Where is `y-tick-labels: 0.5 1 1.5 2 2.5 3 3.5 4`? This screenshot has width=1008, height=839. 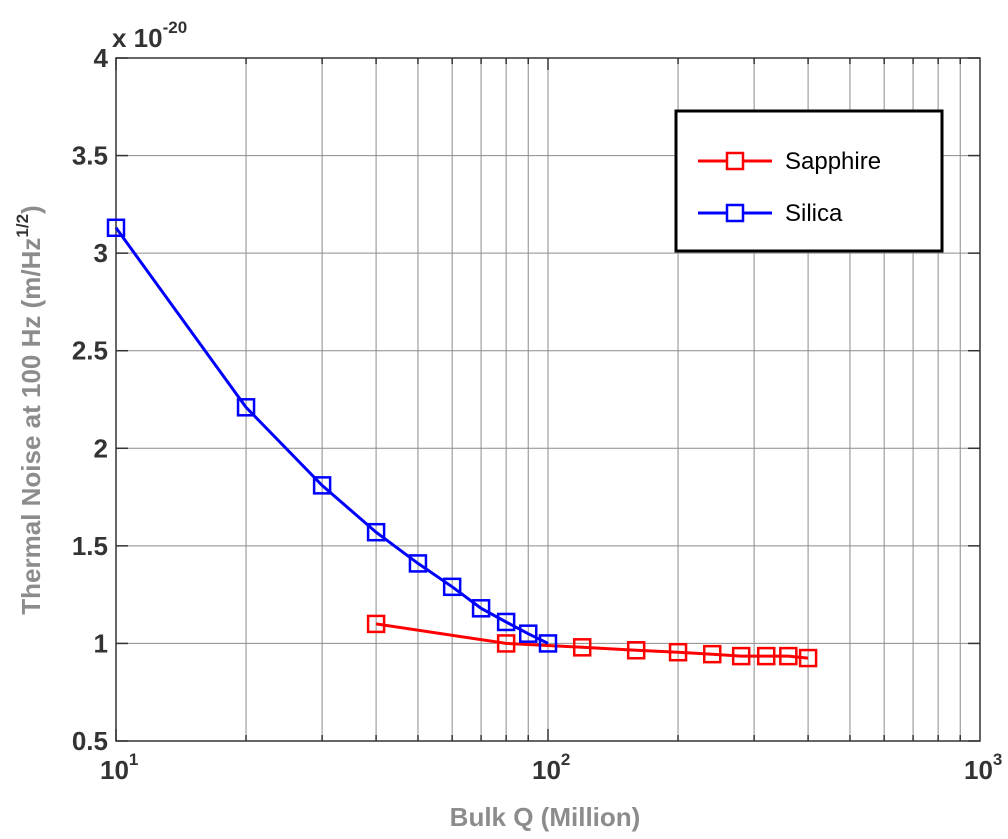 y-tick-labels: 0.5 1 1.5 2 2.5 3 3.5 4 is located at coordinates (90, 399).